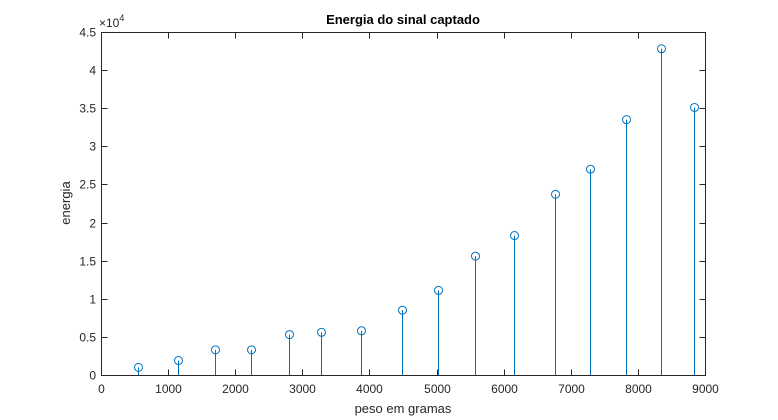  What do you see at coordinates (87, 262) in the screenshot?
I see `y-tick-label: 1.5` at bounding box center [87, 262].